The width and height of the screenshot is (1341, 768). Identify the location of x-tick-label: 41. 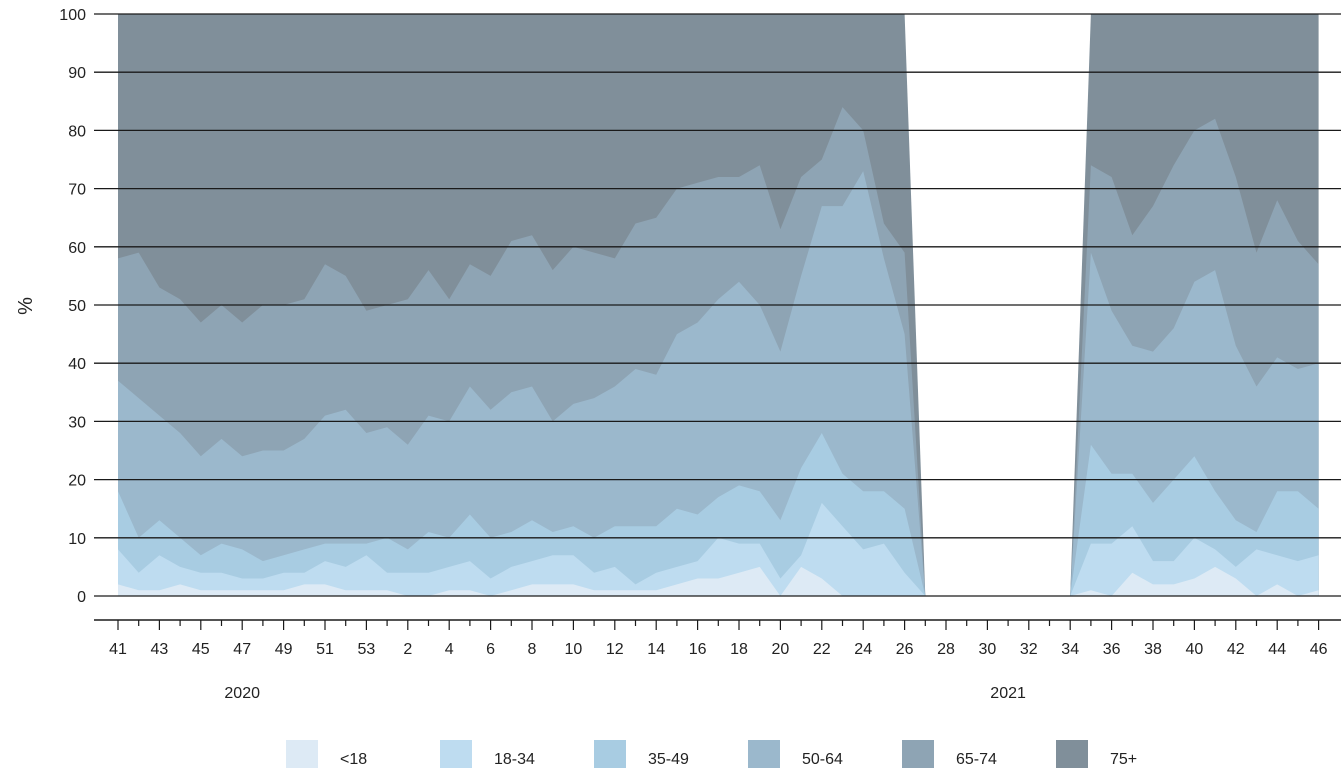
(118, 649).